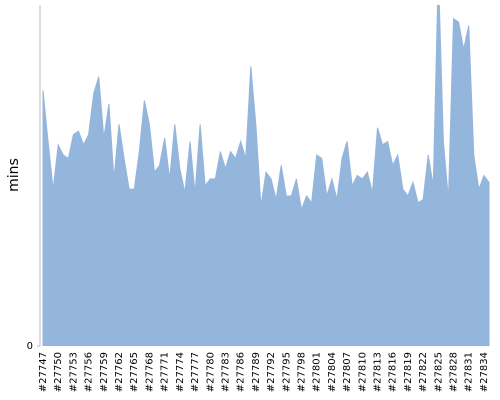 The width and height of the screenshot is (500, 400). I want to click on x-tick-label: #27801, so click(317, 372).